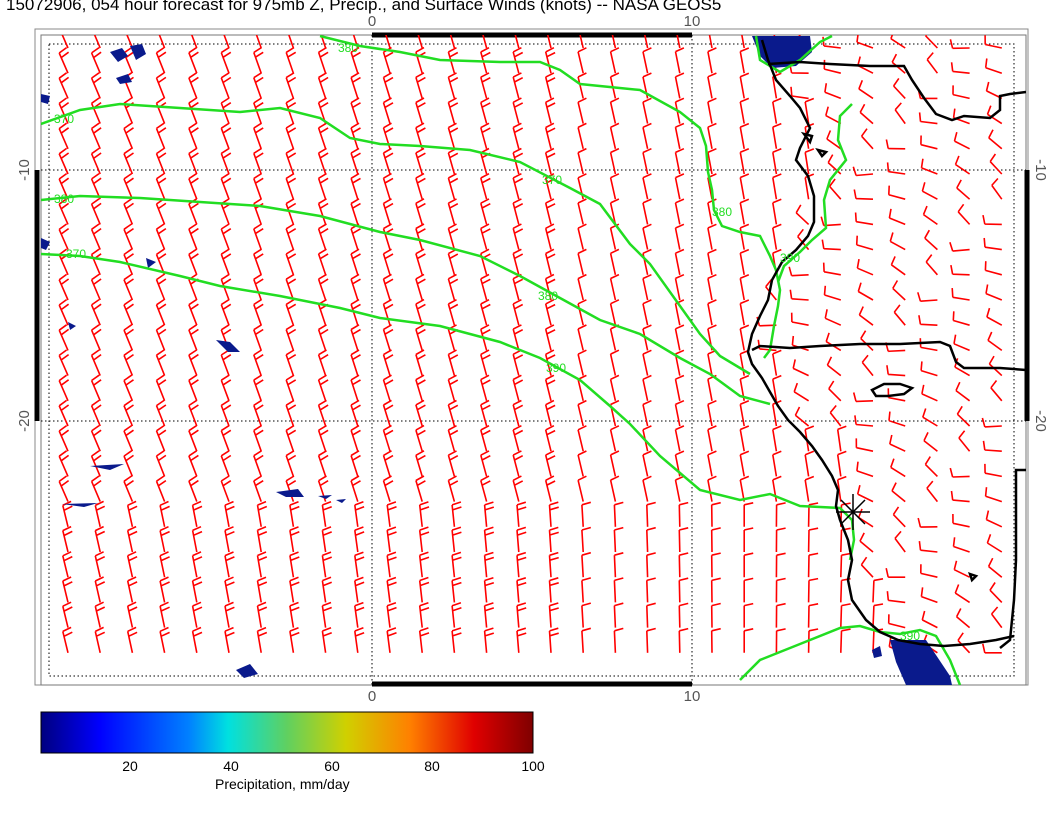 This screenshot has width=1056, height=816. Describe the element at coordinates (72, 326) in the screenshot. I see `precip-patch` at that location.